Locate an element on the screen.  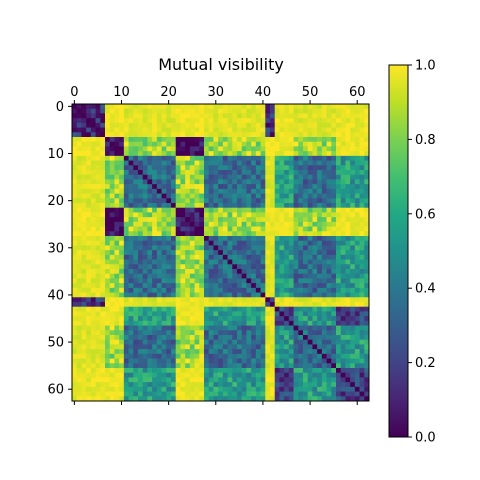
y-tick-label: 40 is located at coordinates (55, 295).